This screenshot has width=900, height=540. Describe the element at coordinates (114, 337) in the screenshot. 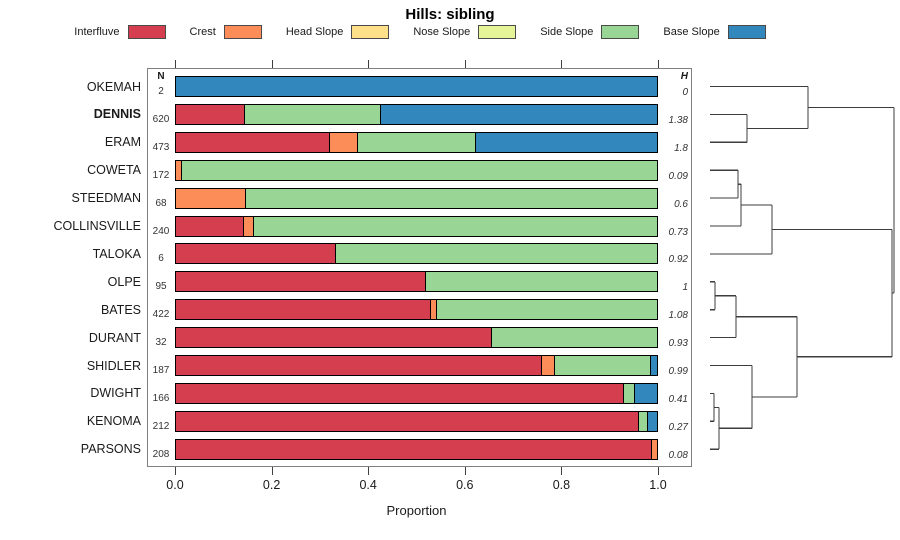

I see `y-axis-label: DURANT` at that location.